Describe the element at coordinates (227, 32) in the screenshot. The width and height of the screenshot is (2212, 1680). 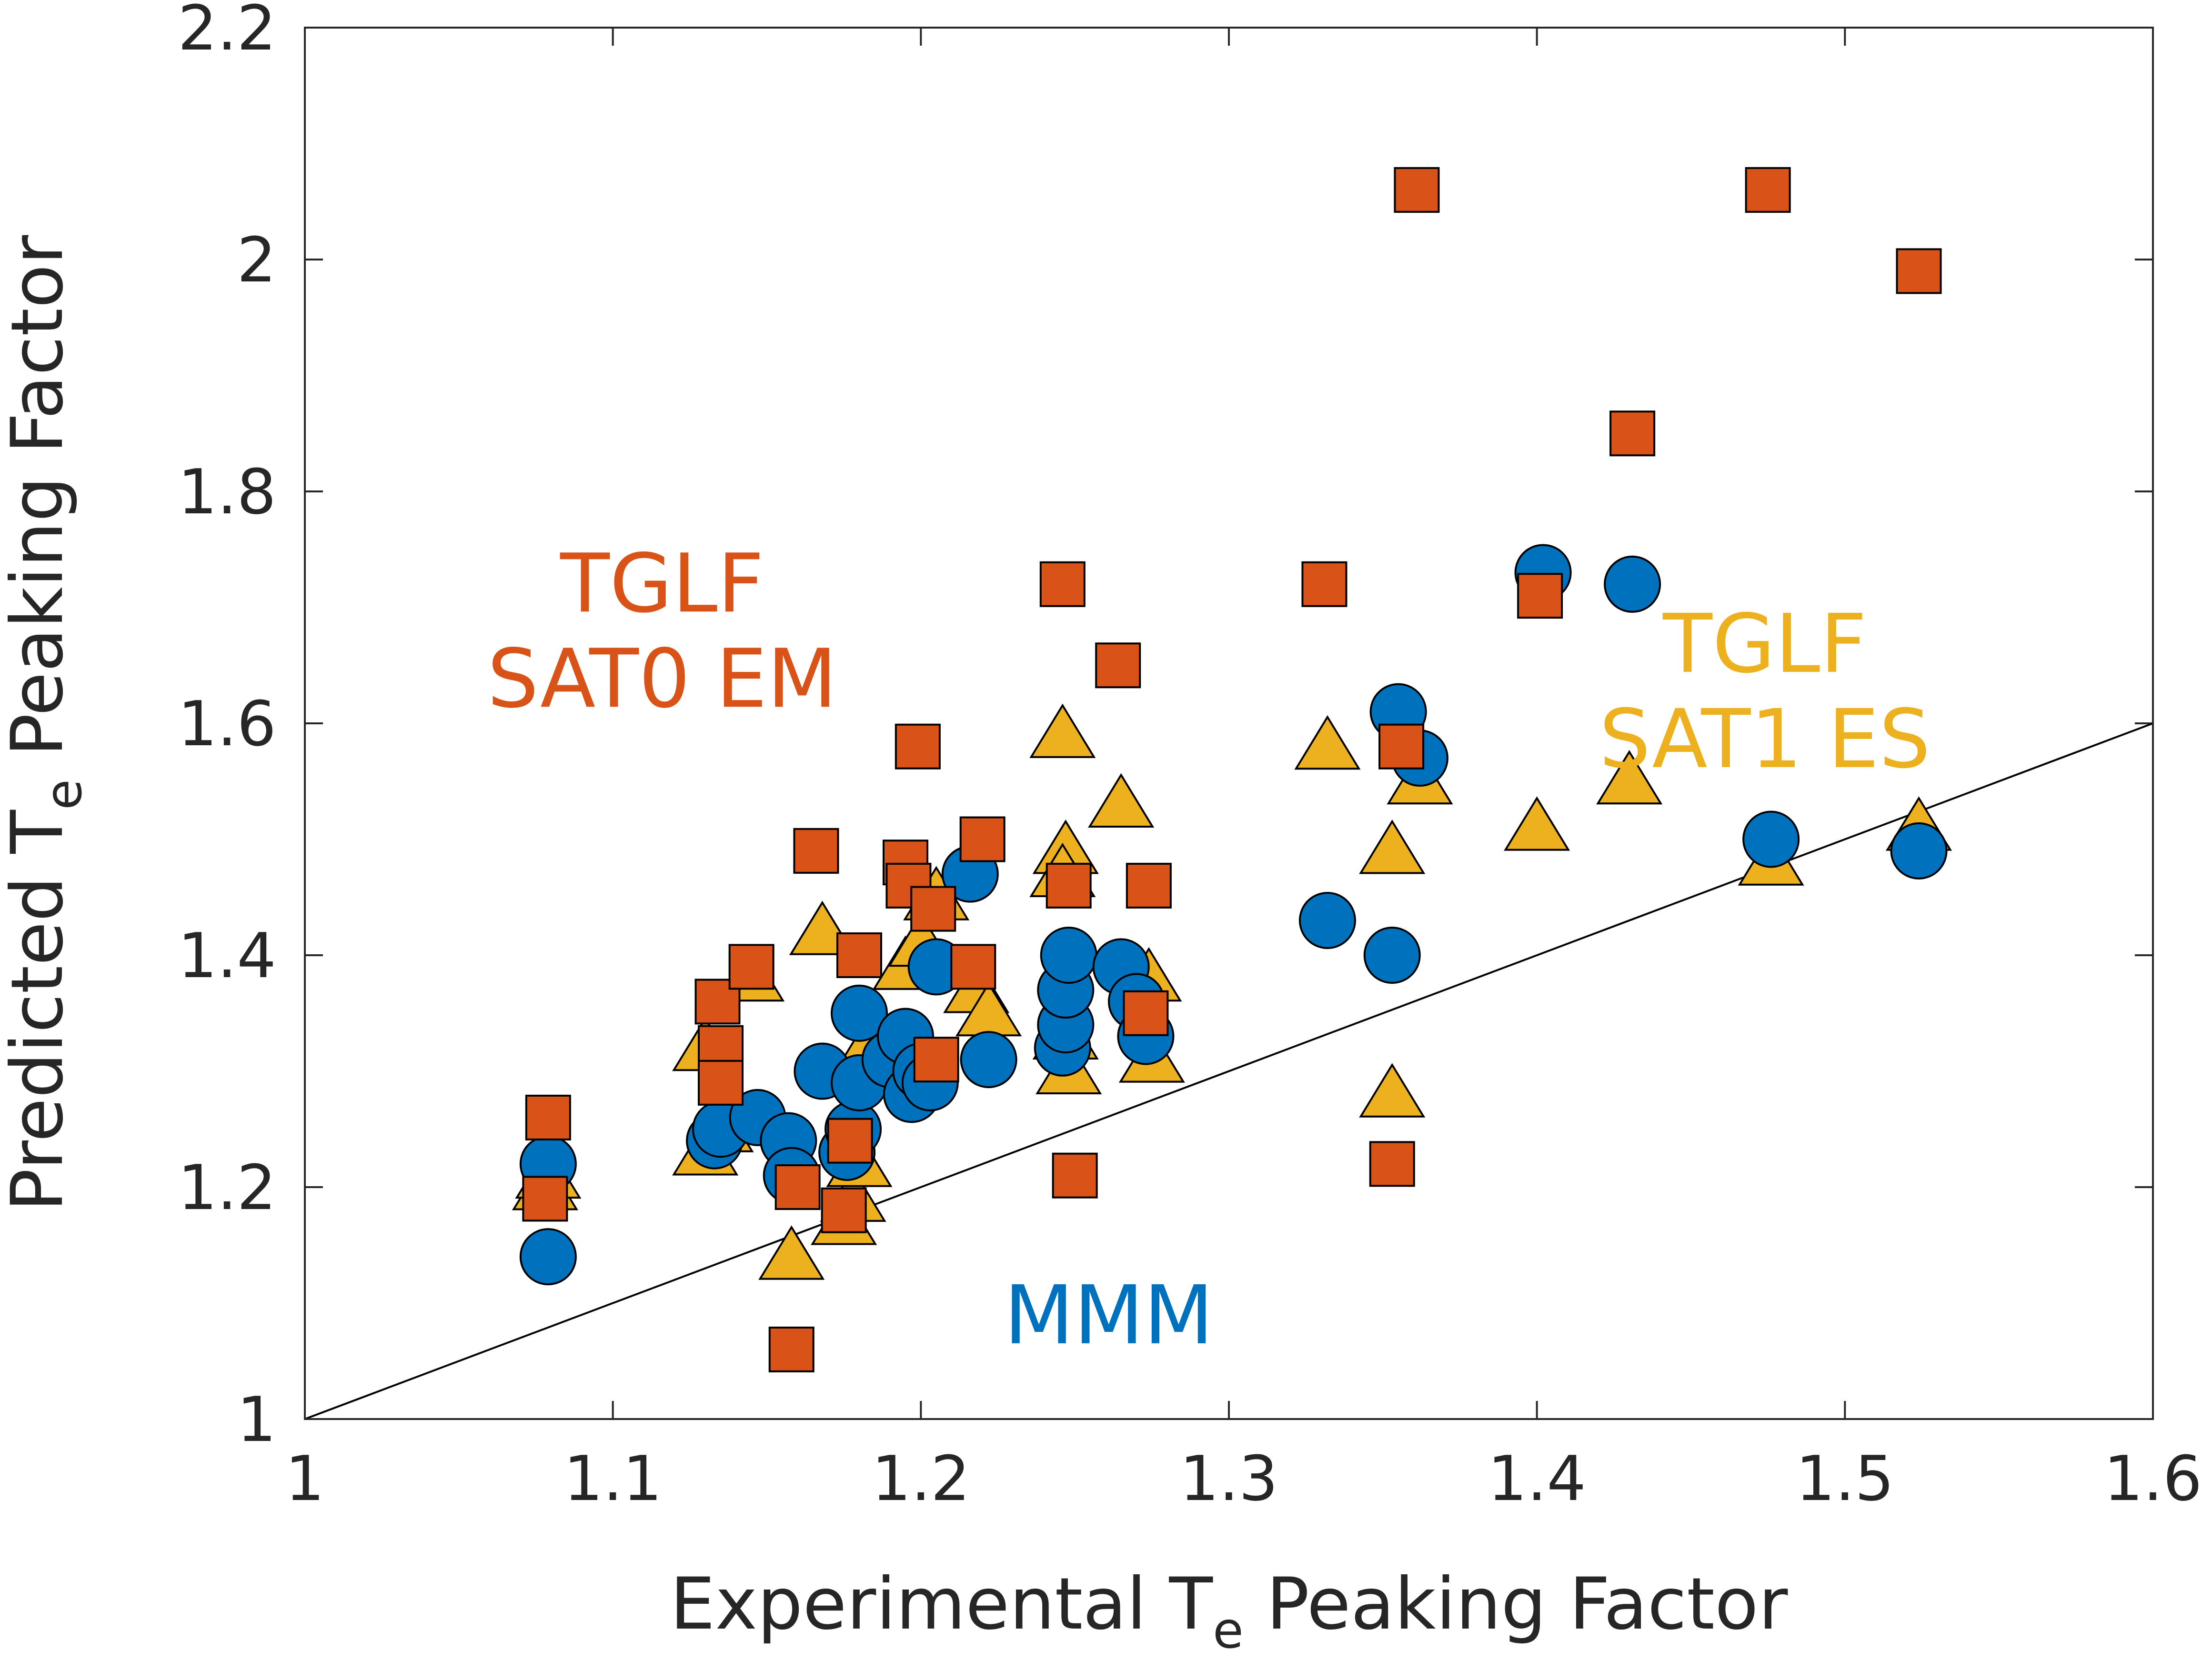
I see `y-tick-label: 2.2` at that location.